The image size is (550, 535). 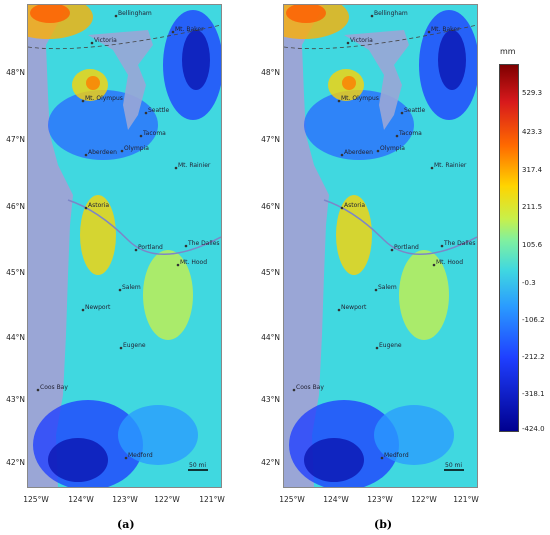 I want to click on colorbar-tick: 211.5, so click(x=532, y=207).